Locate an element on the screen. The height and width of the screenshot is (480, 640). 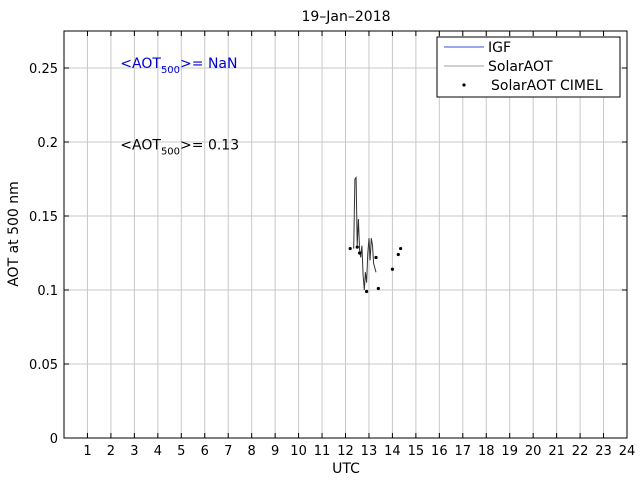
y-tick-label: 0.25 is located at coordinates (43, 69).